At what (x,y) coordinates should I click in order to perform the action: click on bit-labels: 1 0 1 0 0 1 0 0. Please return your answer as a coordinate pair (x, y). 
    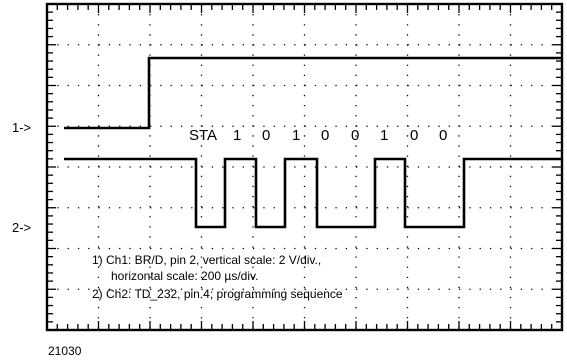
    Looking at the image, I should click on (340, 135).